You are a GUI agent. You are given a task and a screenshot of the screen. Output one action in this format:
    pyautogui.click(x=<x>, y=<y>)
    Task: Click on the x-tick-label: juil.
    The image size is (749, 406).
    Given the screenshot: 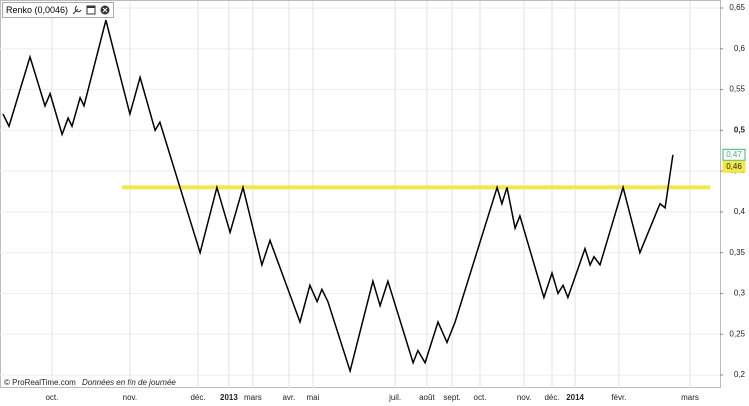 What is the action you would take?
    pyautogui.click(x=394, y=397)
    